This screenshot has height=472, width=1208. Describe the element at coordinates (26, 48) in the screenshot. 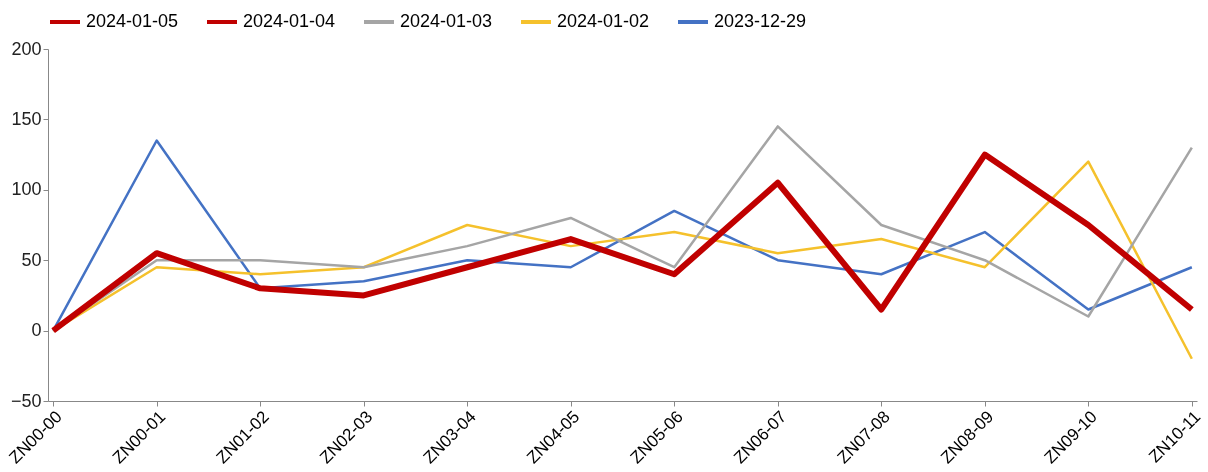

I see `y-tick-label: 200` at that location.